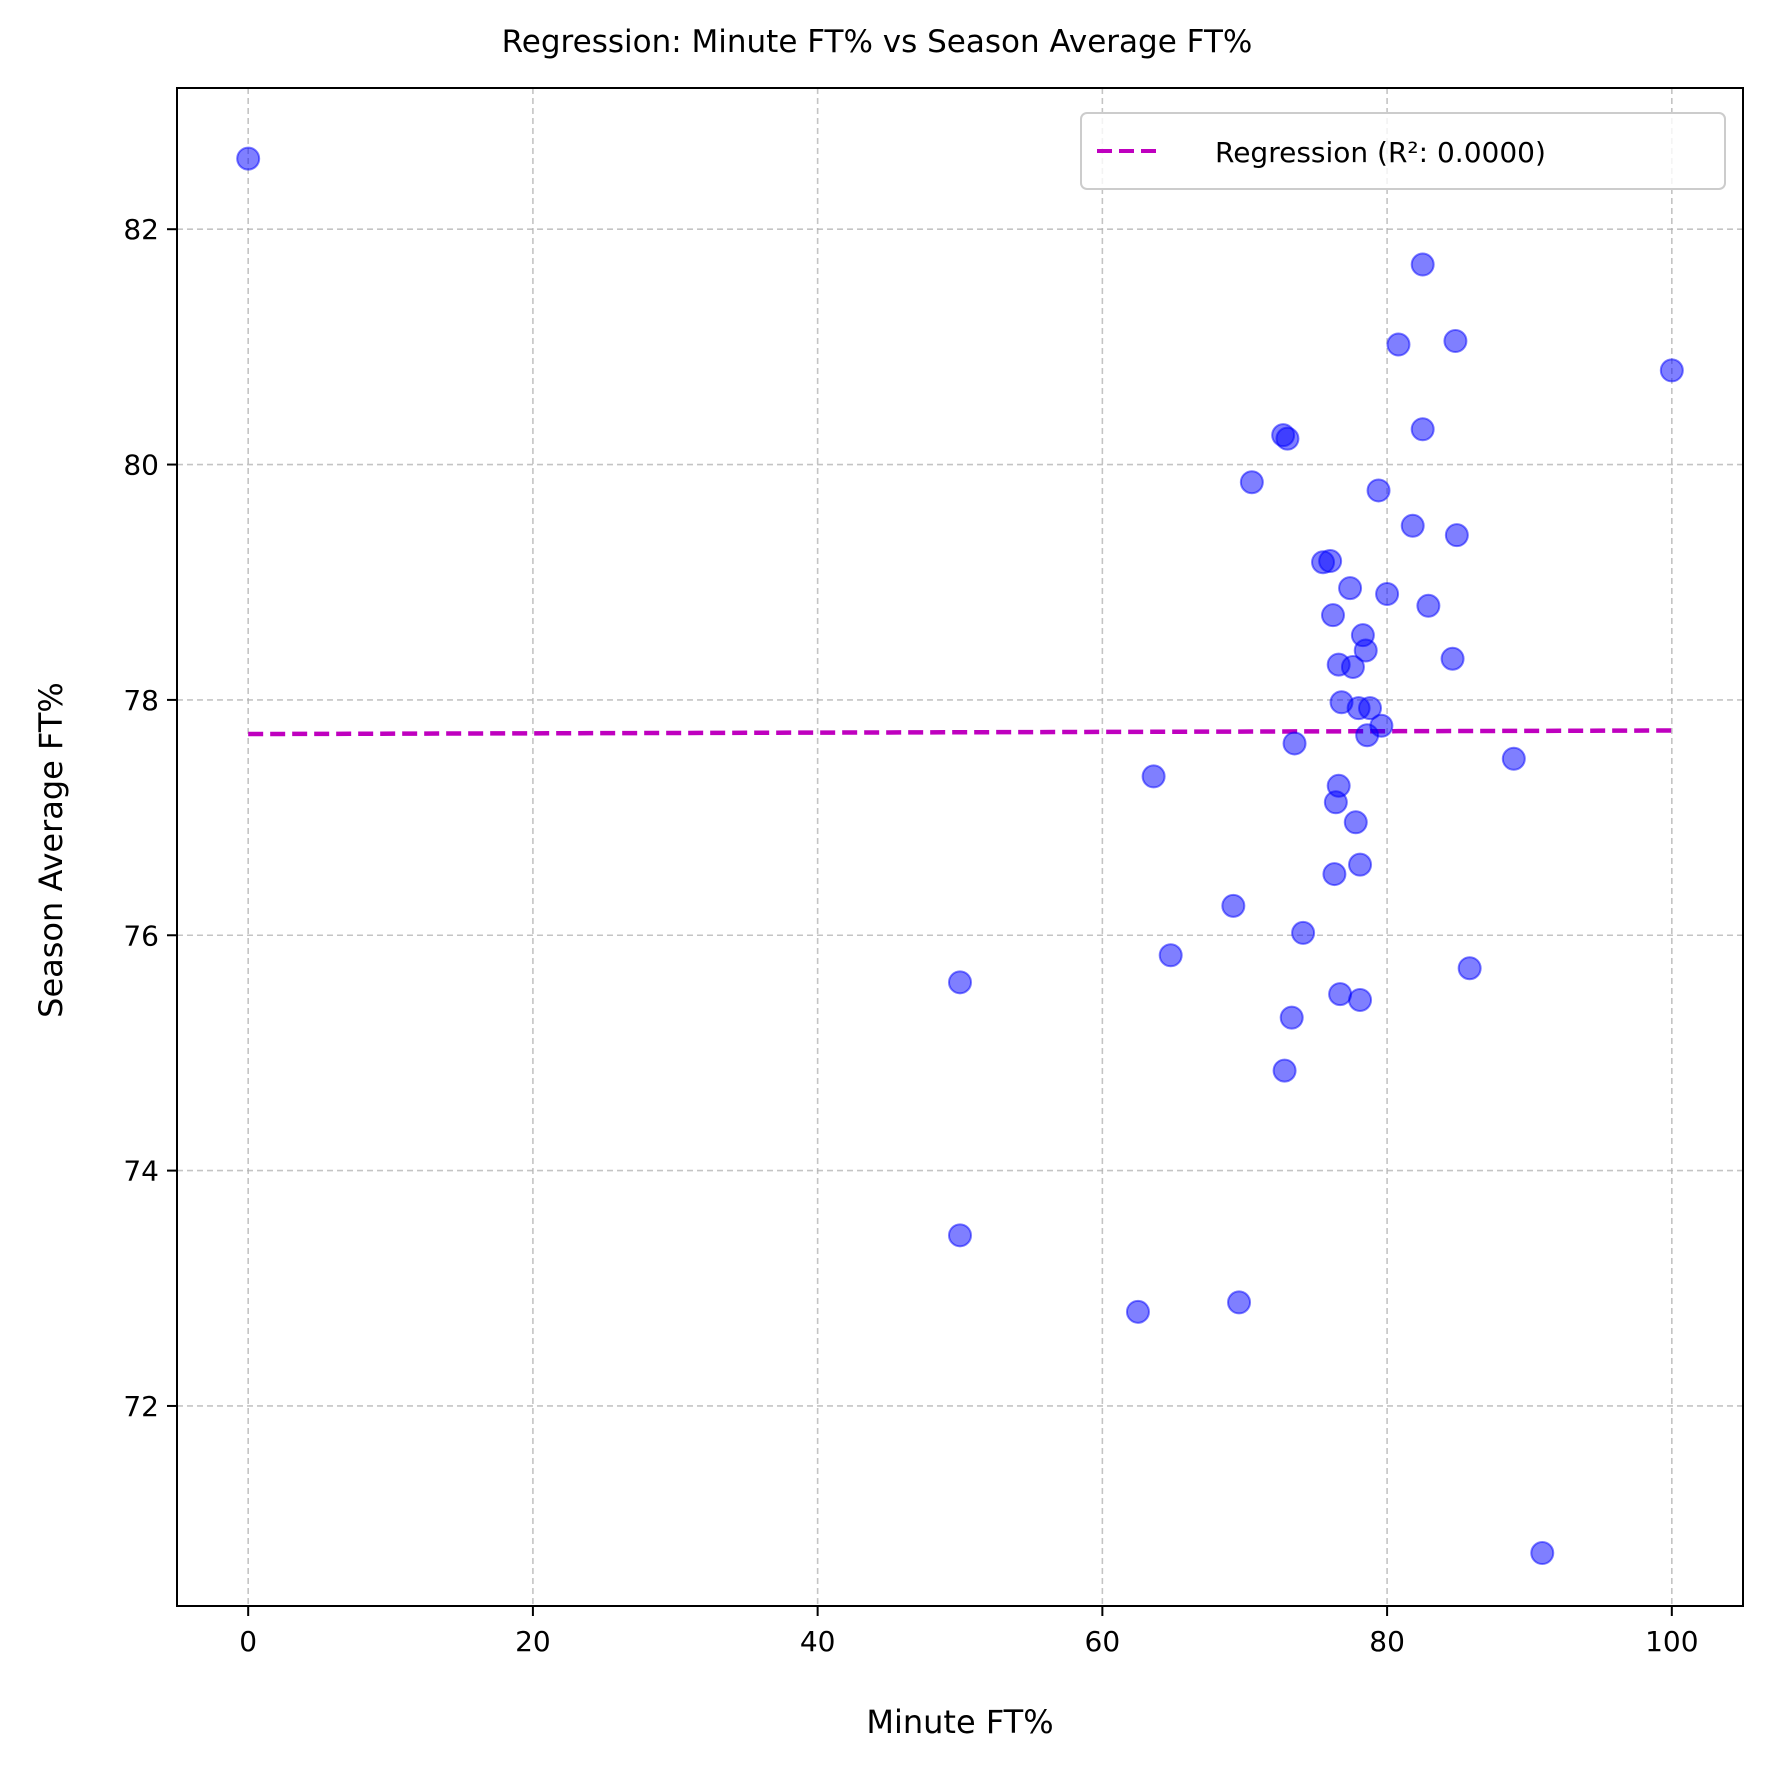 The image size is (1768, 1767). Describe the element at coordinates (1103, 1641) in the screenshot. I see `x-tick-label: 60` at that location.